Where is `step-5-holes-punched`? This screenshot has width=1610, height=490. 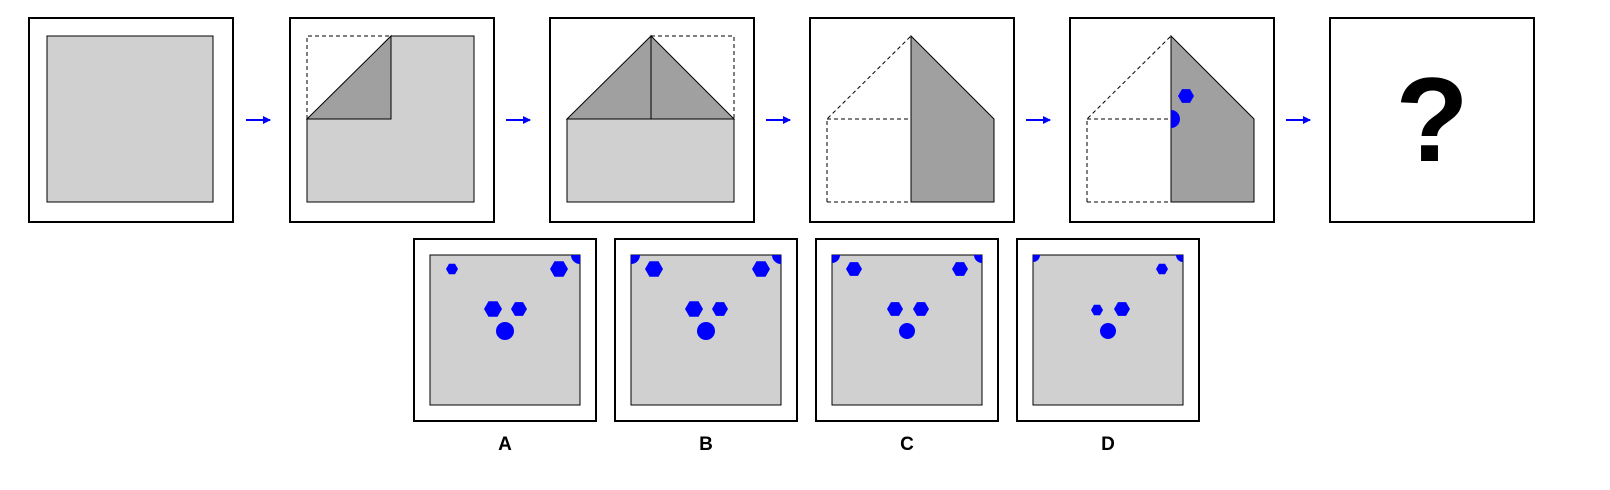
step-5-holes-punched is located at coordinates (1172, 120).